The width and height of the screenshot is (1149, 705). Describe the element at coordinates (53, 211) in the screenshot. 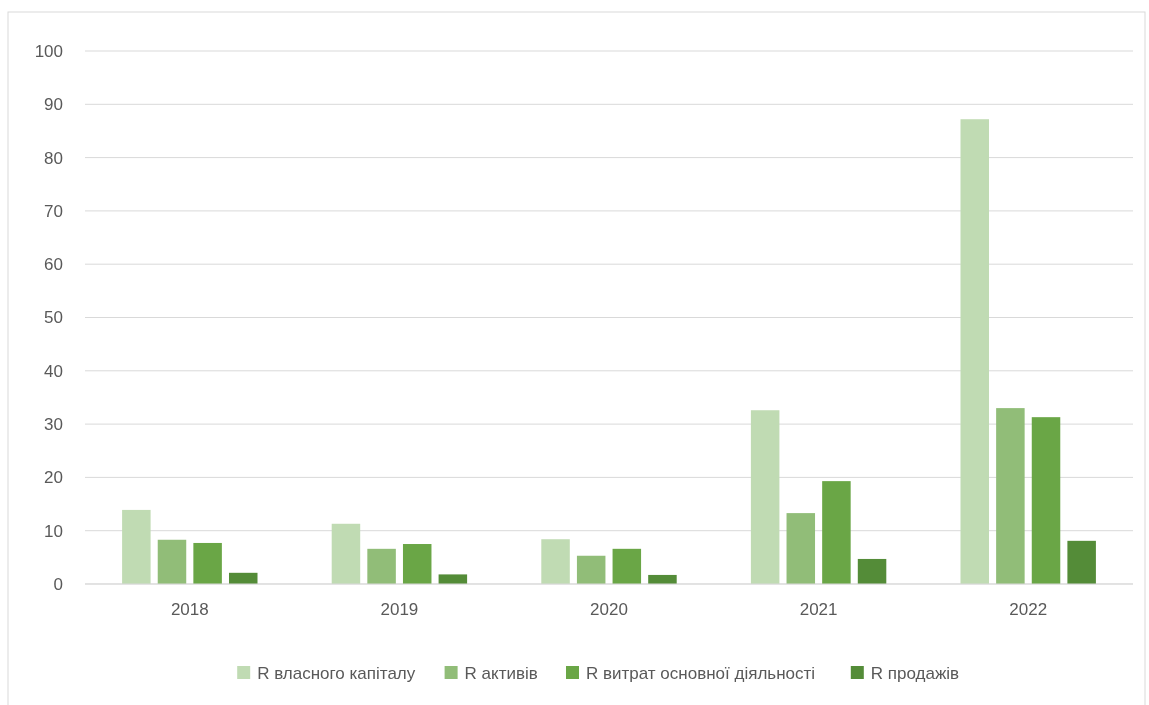

I see `y-tick-label: 70` at that location.